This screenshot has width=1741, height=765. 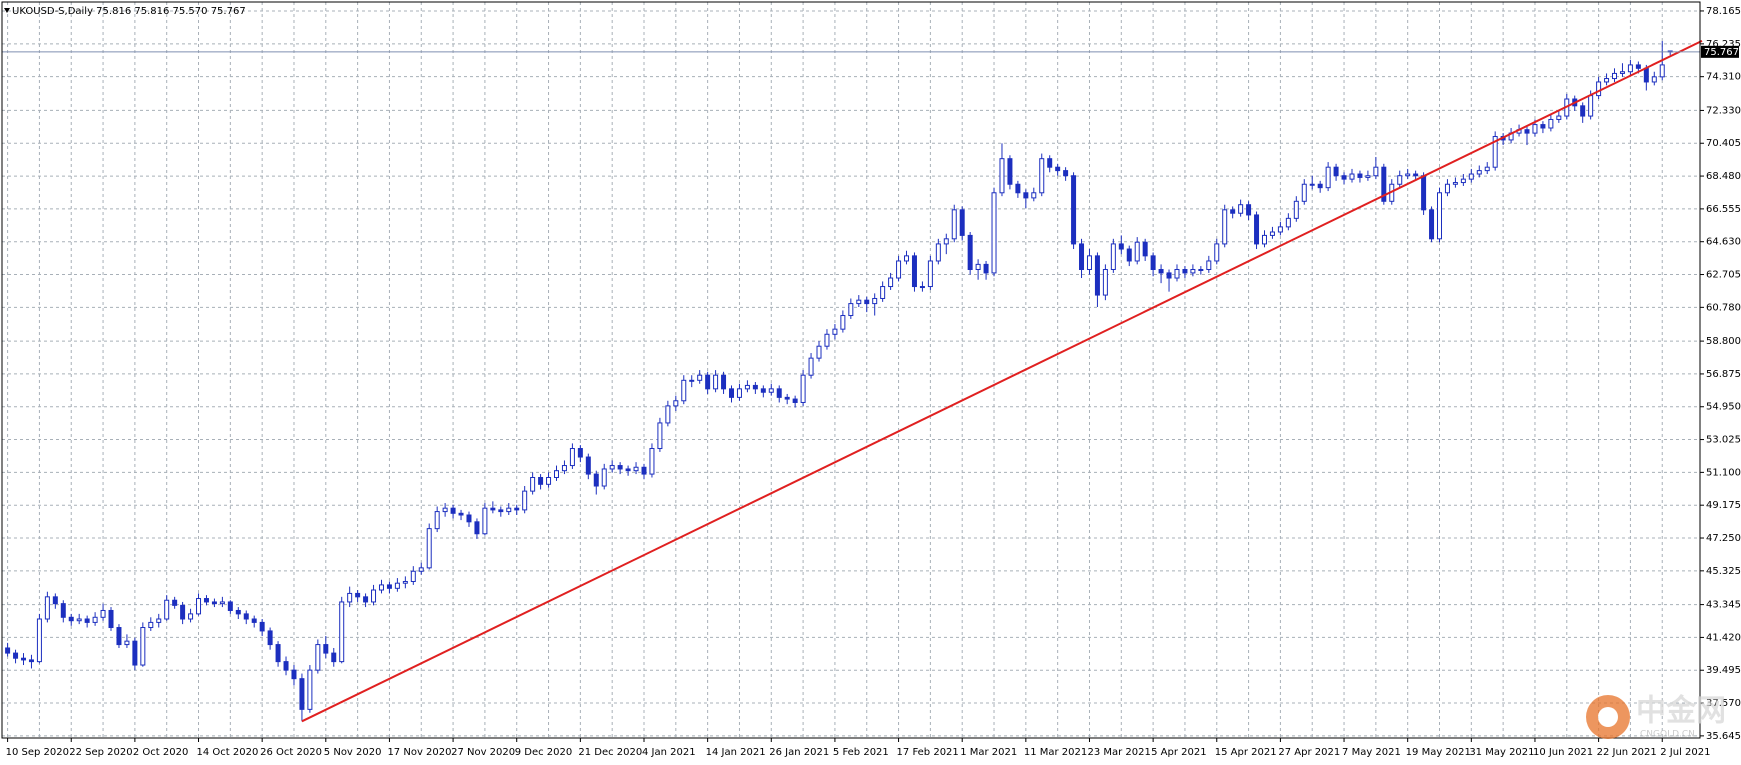 What do you see at coordinates (1667, 735) in the screenshot?
I see `watermark-sub: CNGOLD.CN` at bounding box center [1667, 735].